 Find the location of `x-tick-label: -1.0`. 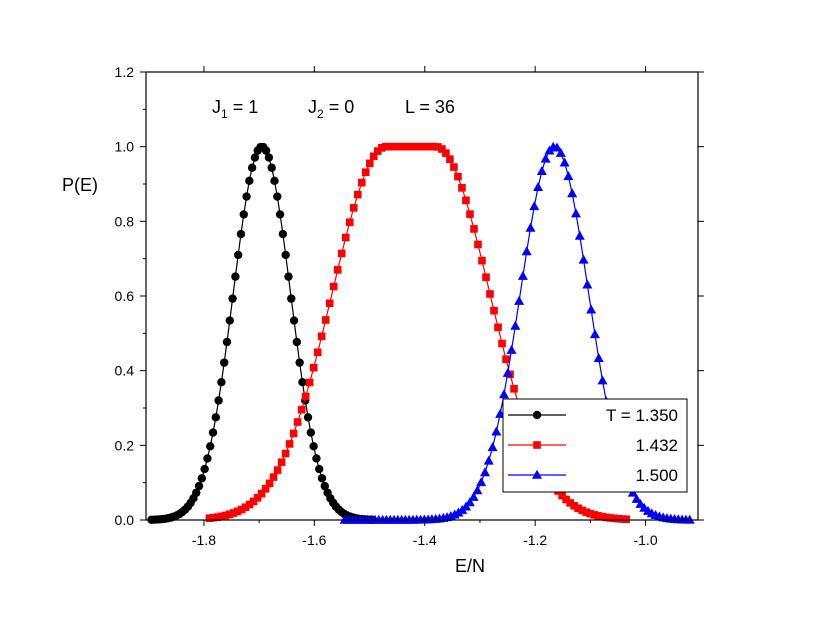

x-tick-label: -1.0 is located at coordinates (645, 540).